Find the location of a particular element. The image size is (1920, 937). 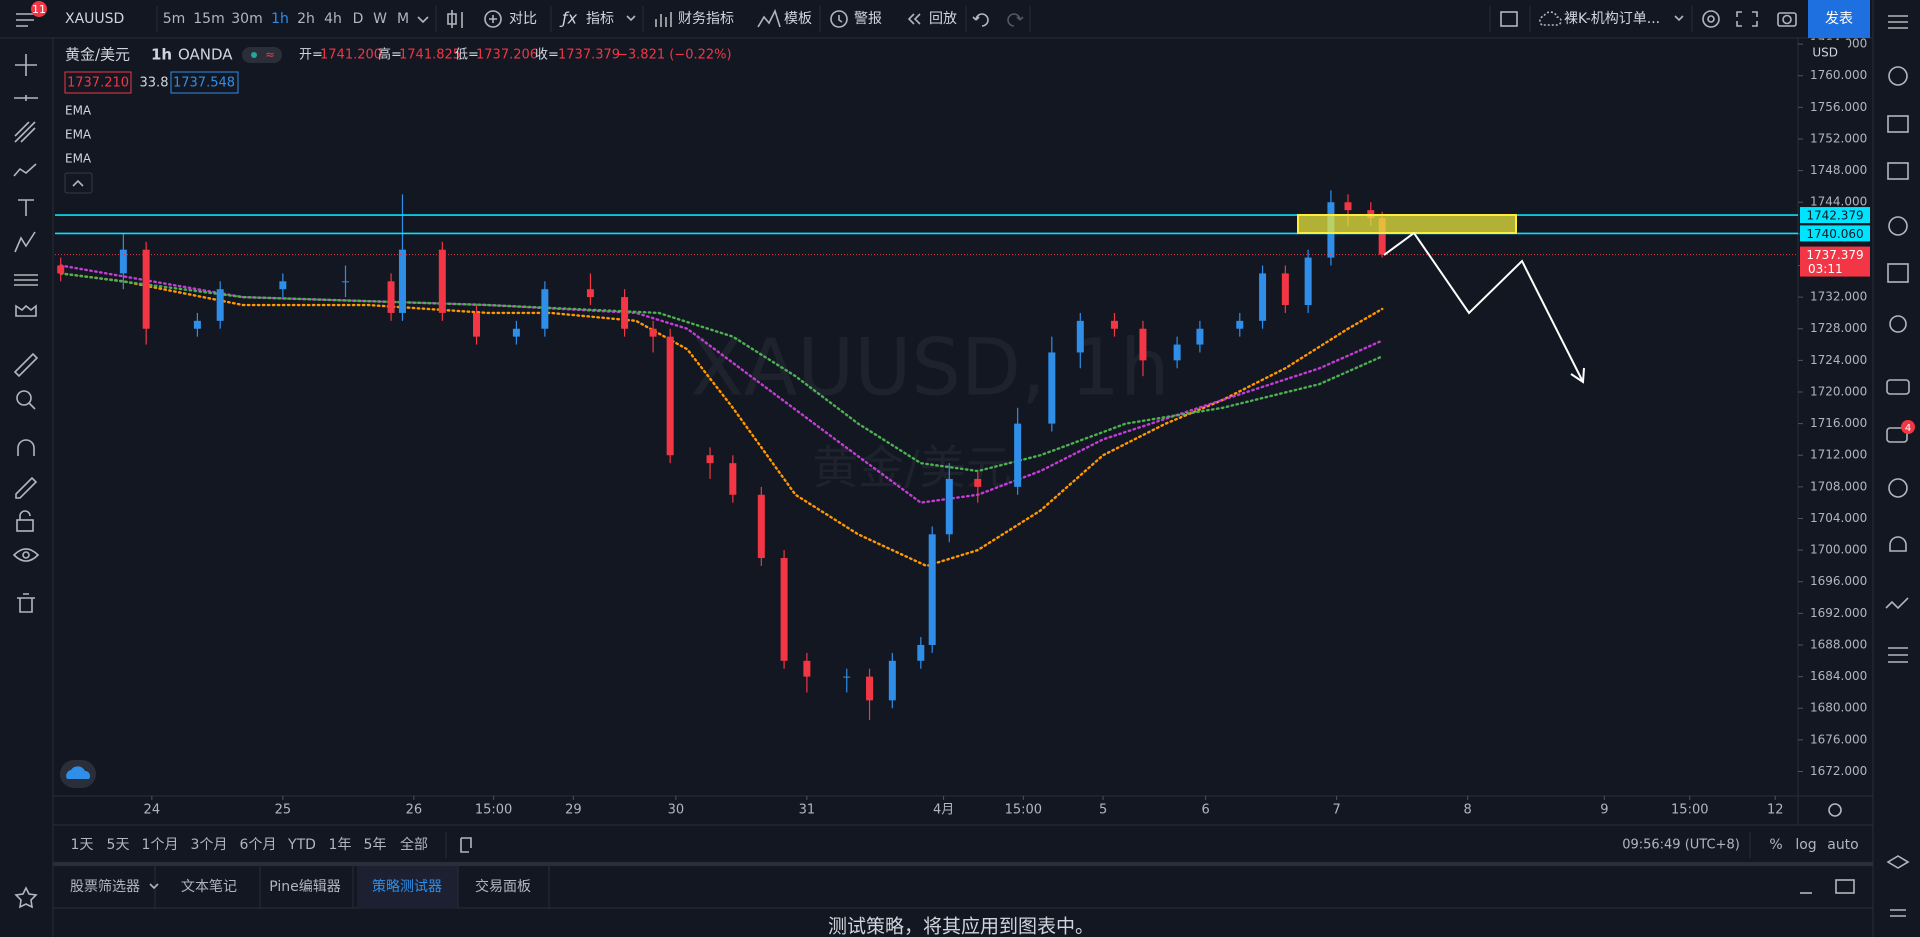

financials-icon is located at coordinates (663, 19).